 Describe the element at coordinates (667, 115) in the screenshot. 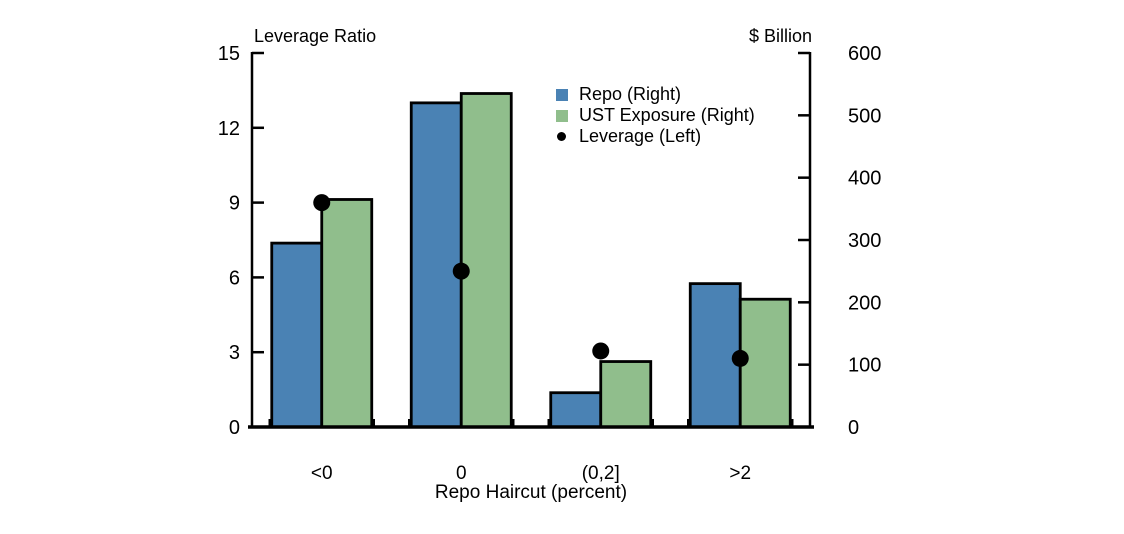

I see `legend-label: UST Exposure (Right)` at that location.